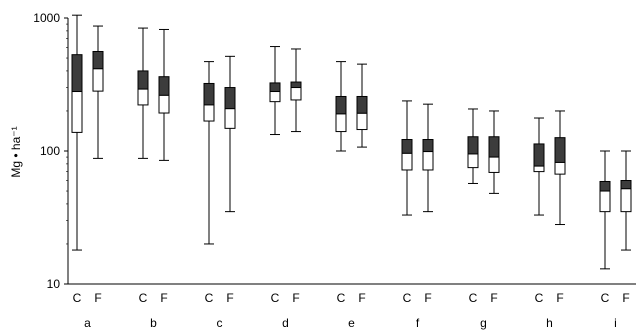 This screenshot has width=636, height=335. Describe the element at coordinates (418, 323) in the screenshot. I see `group-label: f` at that location.